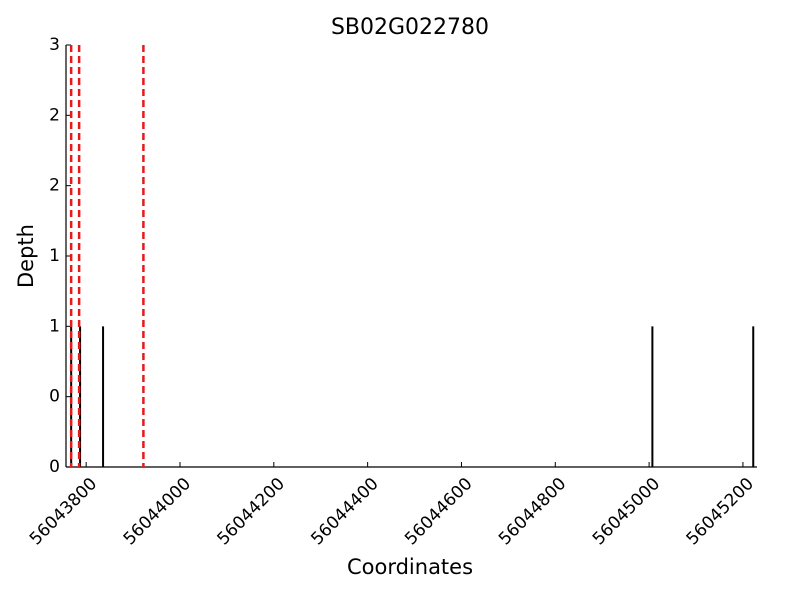 Image resolution: width=800 pixels, height=600 pixels. I want to click on x-tick-label: 56045000, so click(626, 511).